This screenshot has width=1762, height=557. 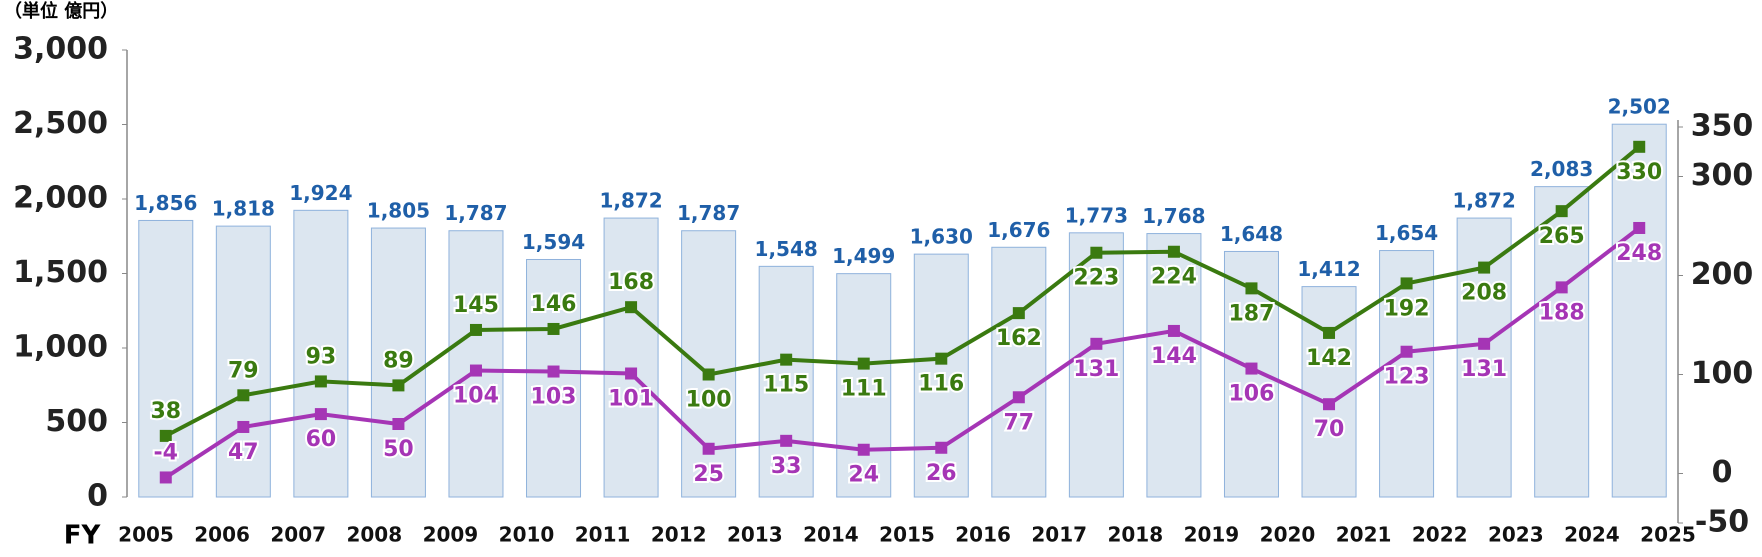 I want to click on bar-value-label: 1,548, so click(x=786, y=249).